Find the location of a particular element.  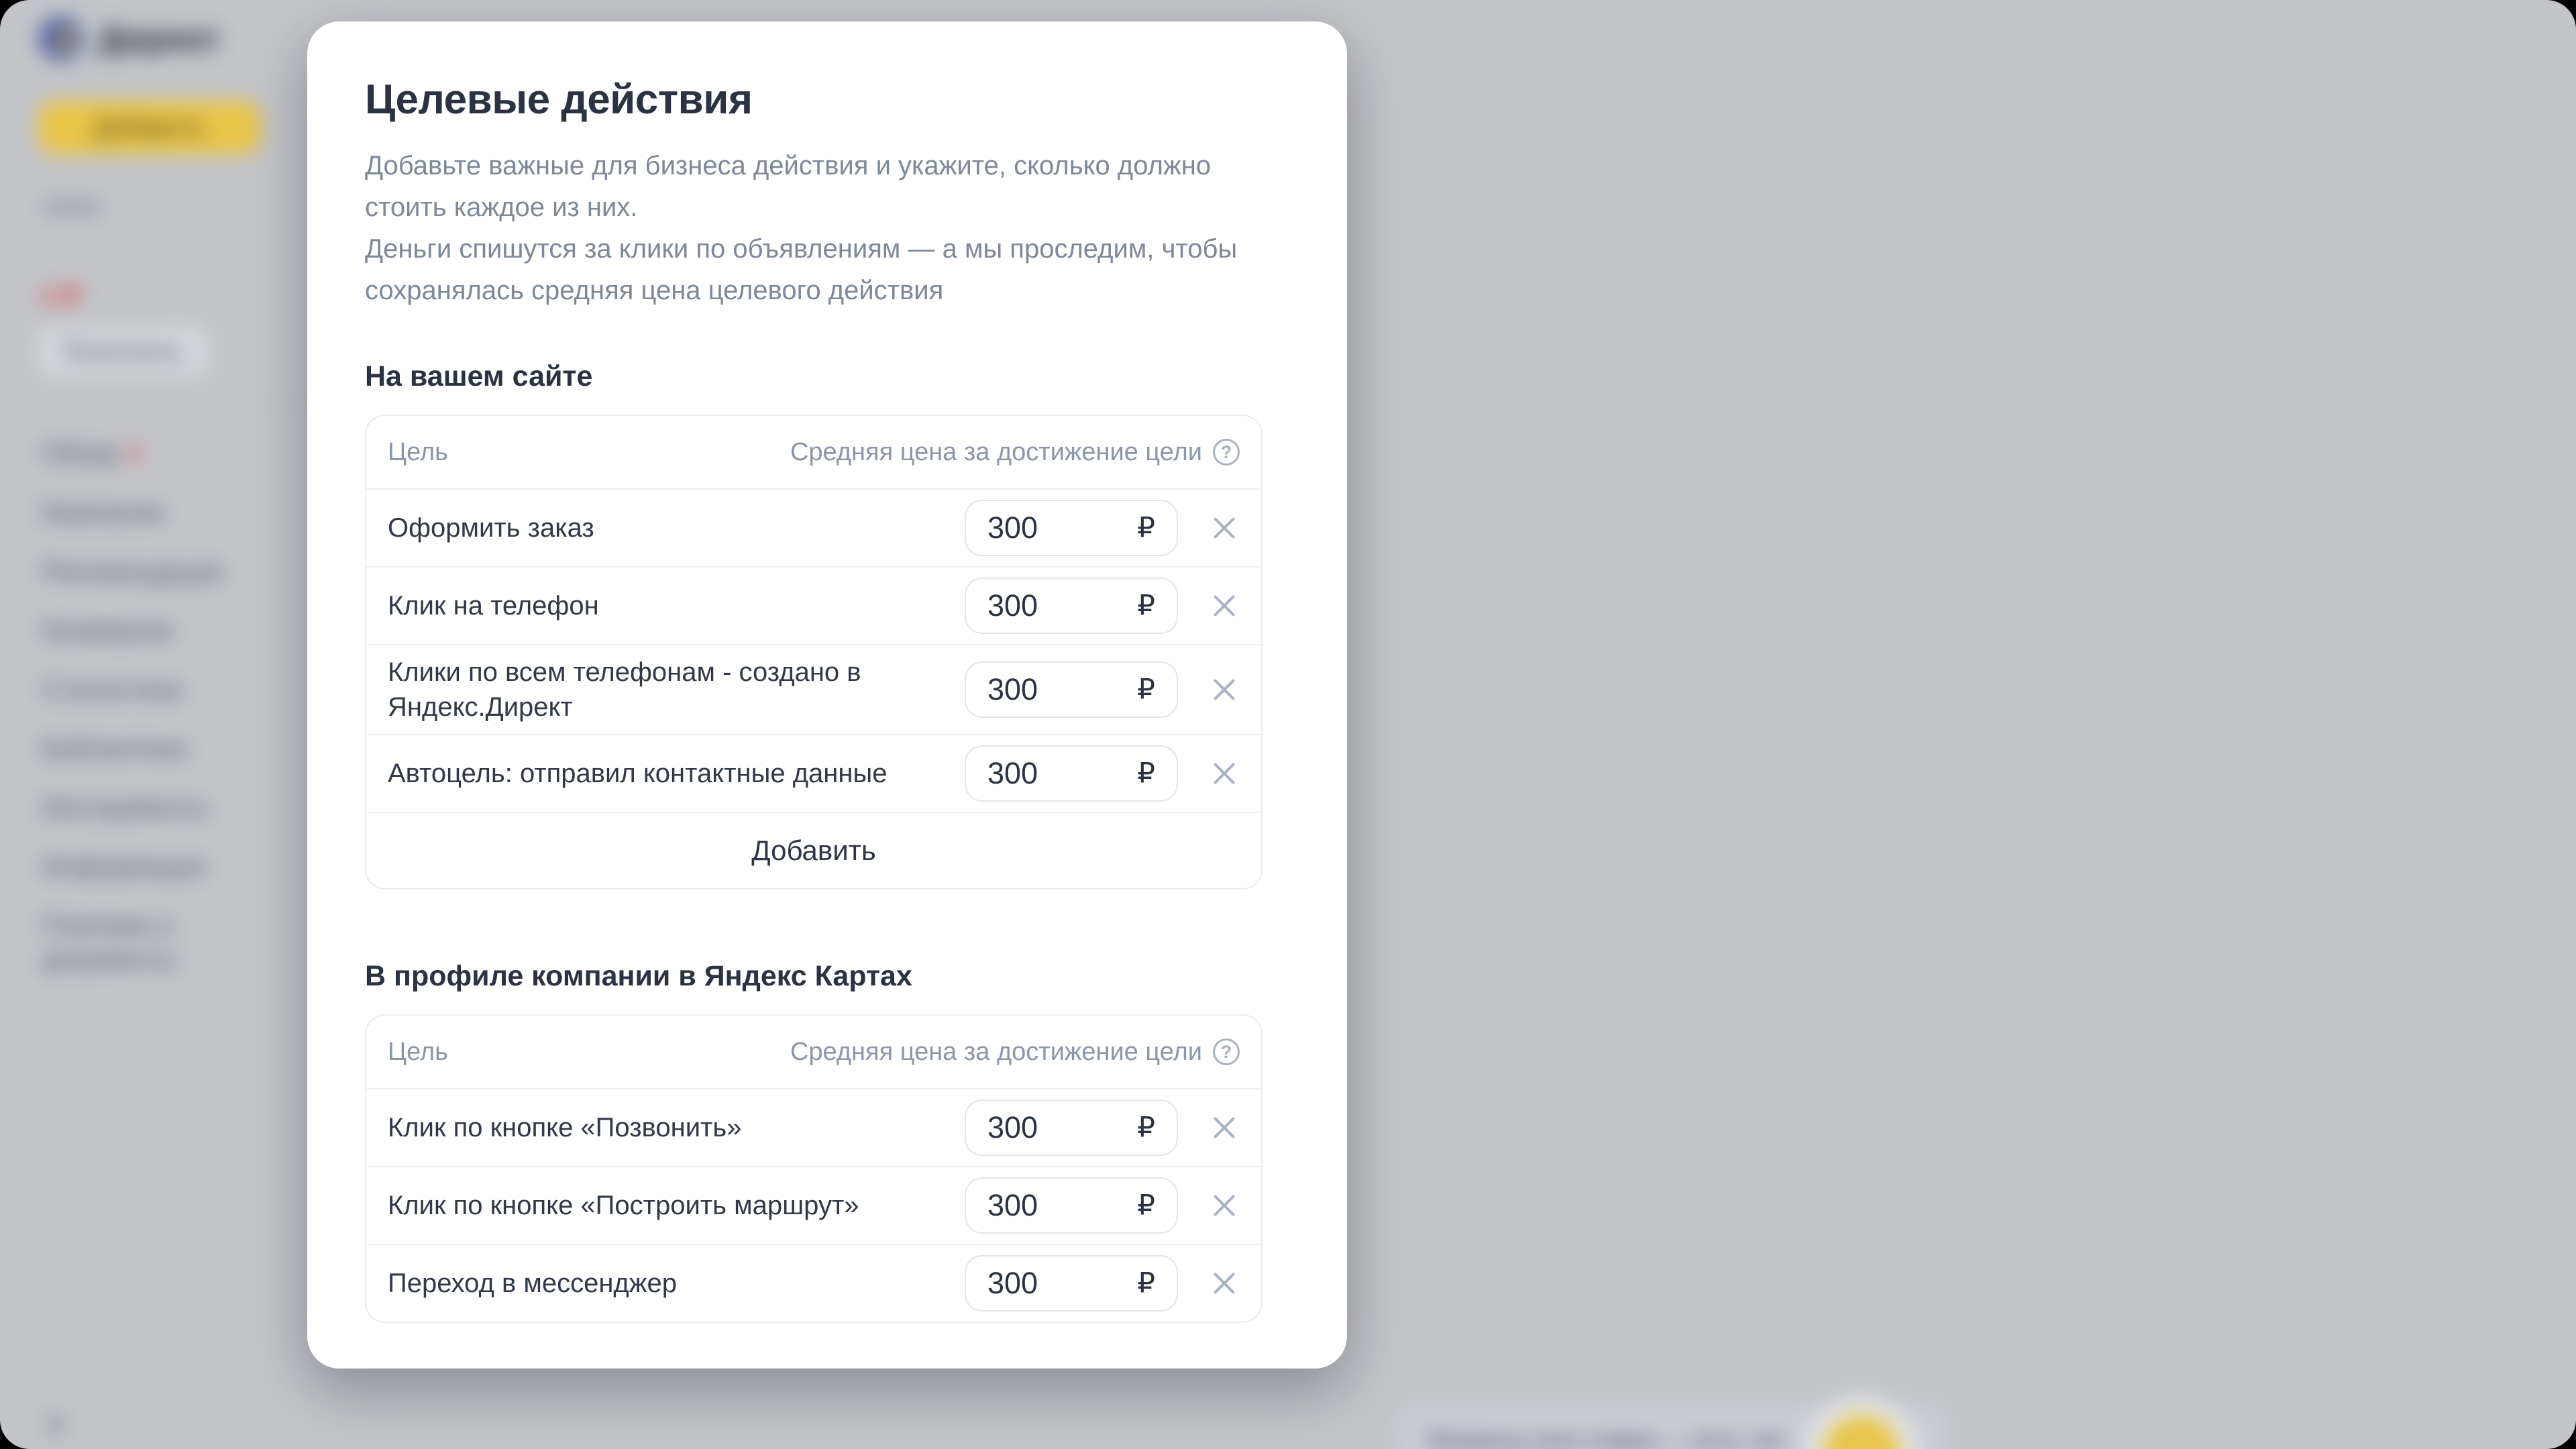

section-heading-maps: В профиле компании в Яндекс Картах is located at coordinates (638, 976).